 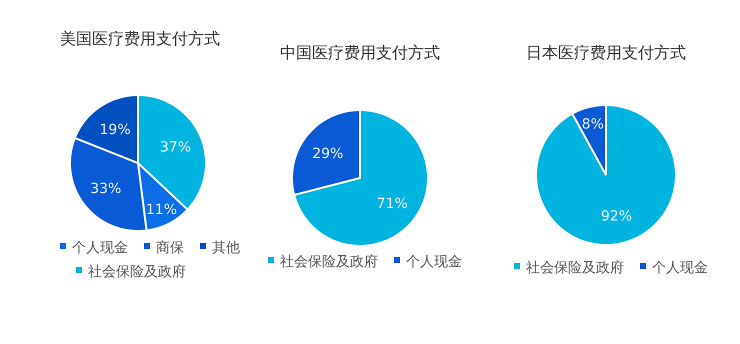 I want to click on data-label: 92%, so click(x=616, y=216).